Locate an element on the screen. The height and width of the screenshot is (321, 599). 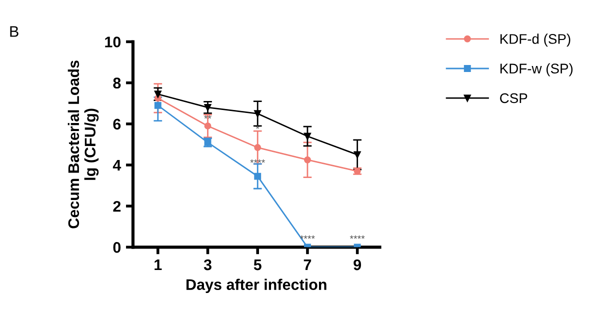
y-tick-label: 4 is located at coordinates (117, 165).